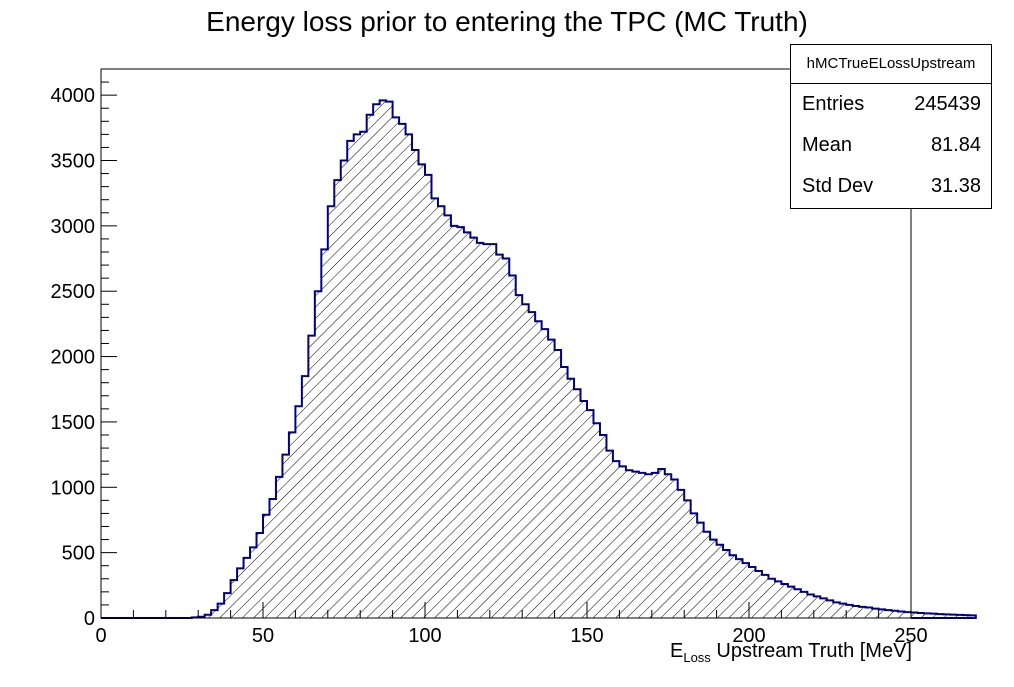 The height and width of the screenshot is (687, 1014). What do you see at coordinates (838, 186) in the screenshot?
I see `stats-label: Std Dev` at bounding box center [838, 186].